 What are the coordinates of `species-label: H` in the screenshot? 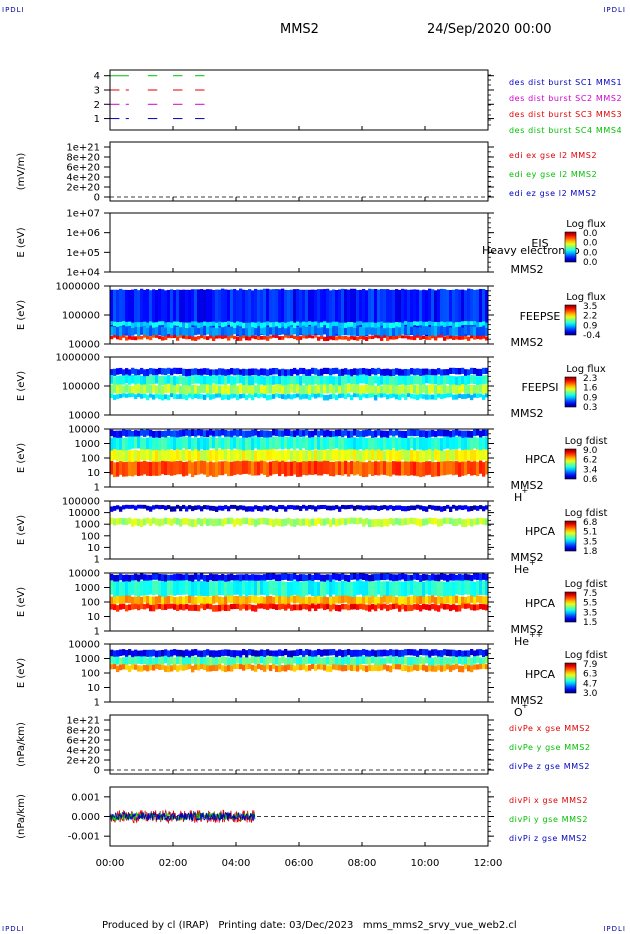 It's located at (518, 497).